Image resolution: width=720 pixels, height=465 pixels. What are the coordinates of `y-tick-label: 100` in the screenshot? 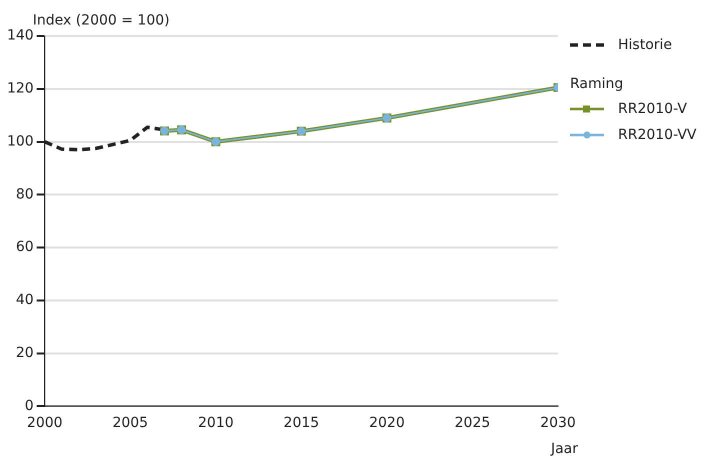 It's located at (20, 141).